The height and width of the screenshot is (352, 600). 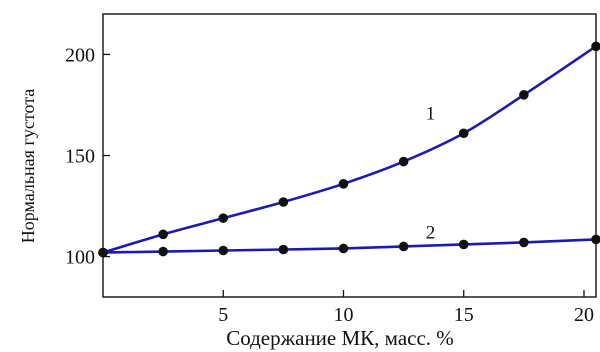 I want to click on x-tick-label: 15, so click(x=464, y=315).